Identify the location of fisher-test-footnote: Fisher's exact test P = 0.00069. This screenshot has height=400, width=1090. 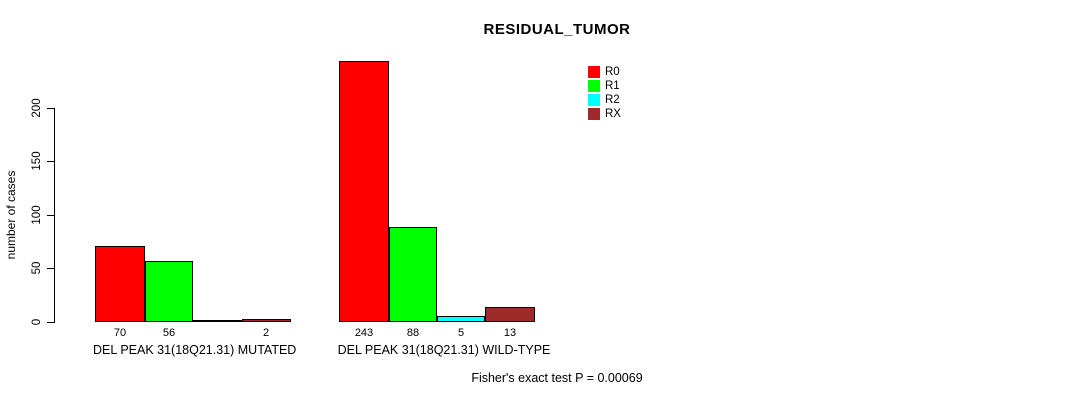
(557, 378).